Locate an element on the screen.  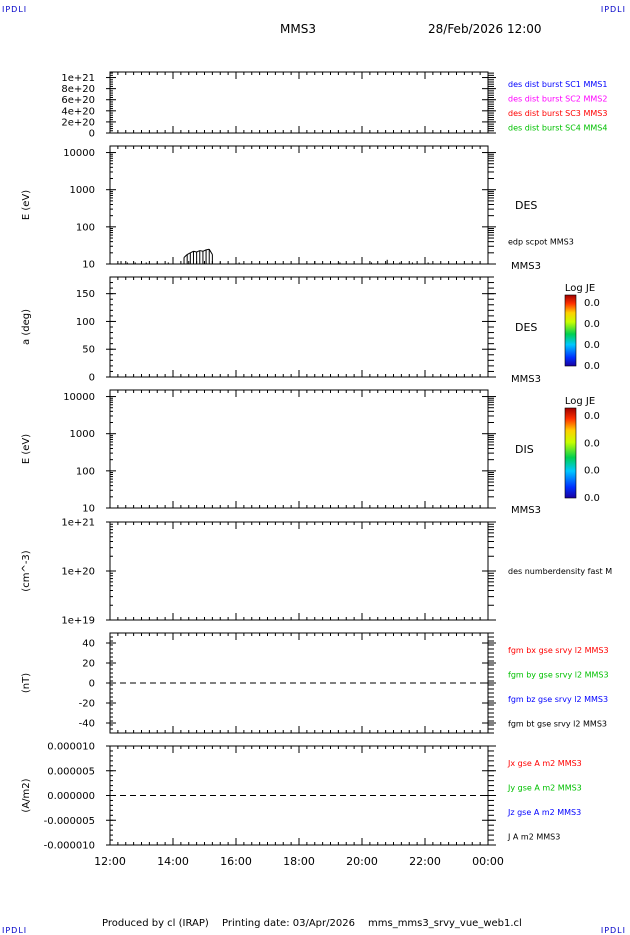
panel-1-ytick-label: 0 is located at coordinates (92, 134).